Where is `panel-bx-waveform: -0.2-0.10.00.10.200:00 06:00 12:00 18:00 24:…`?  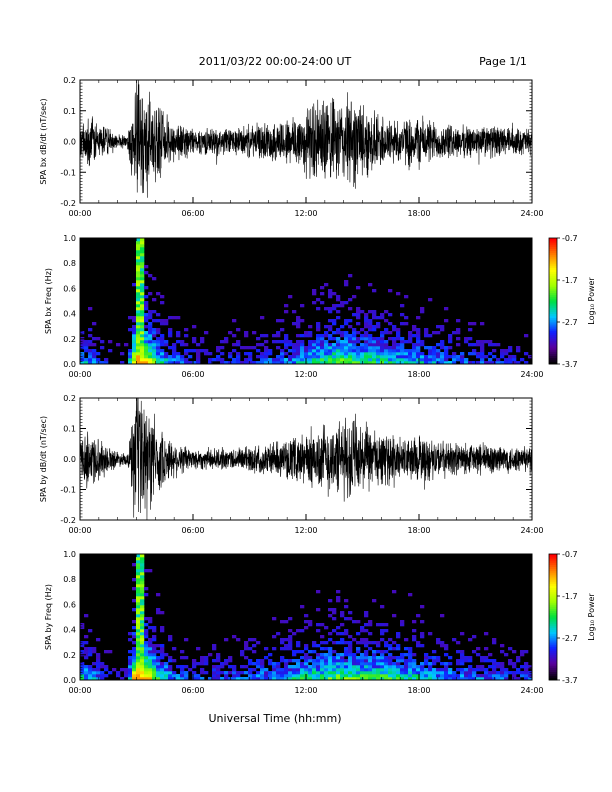 panel-bx-waveform: -0.2-0.10.00.10.200:00 06:00 12:00 18:00 24:… is located at coordinates (291, 147).